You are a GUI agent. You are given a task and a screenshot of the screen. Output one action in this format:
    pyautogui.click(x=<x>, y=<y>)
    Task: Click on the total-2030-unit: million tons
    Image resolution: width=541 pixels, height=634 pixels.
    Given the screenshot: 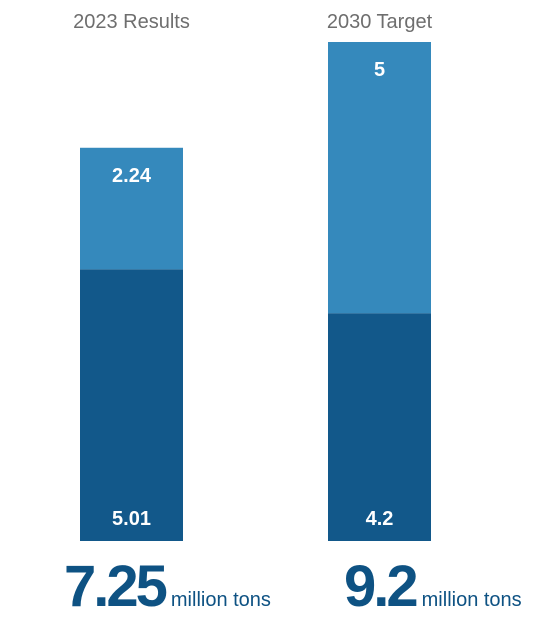 What is the action you would take?
    pyautogui.click(x=471, y=600)
    